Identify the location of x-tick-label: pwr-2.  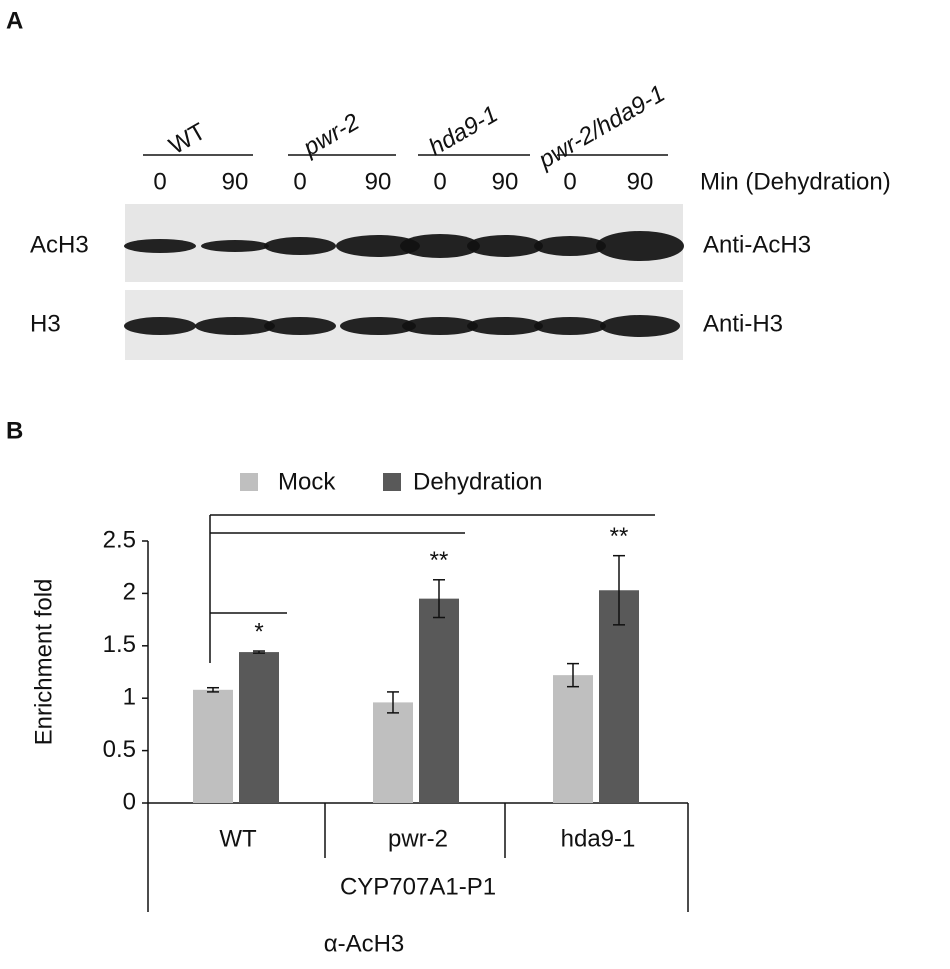
(418, 838).